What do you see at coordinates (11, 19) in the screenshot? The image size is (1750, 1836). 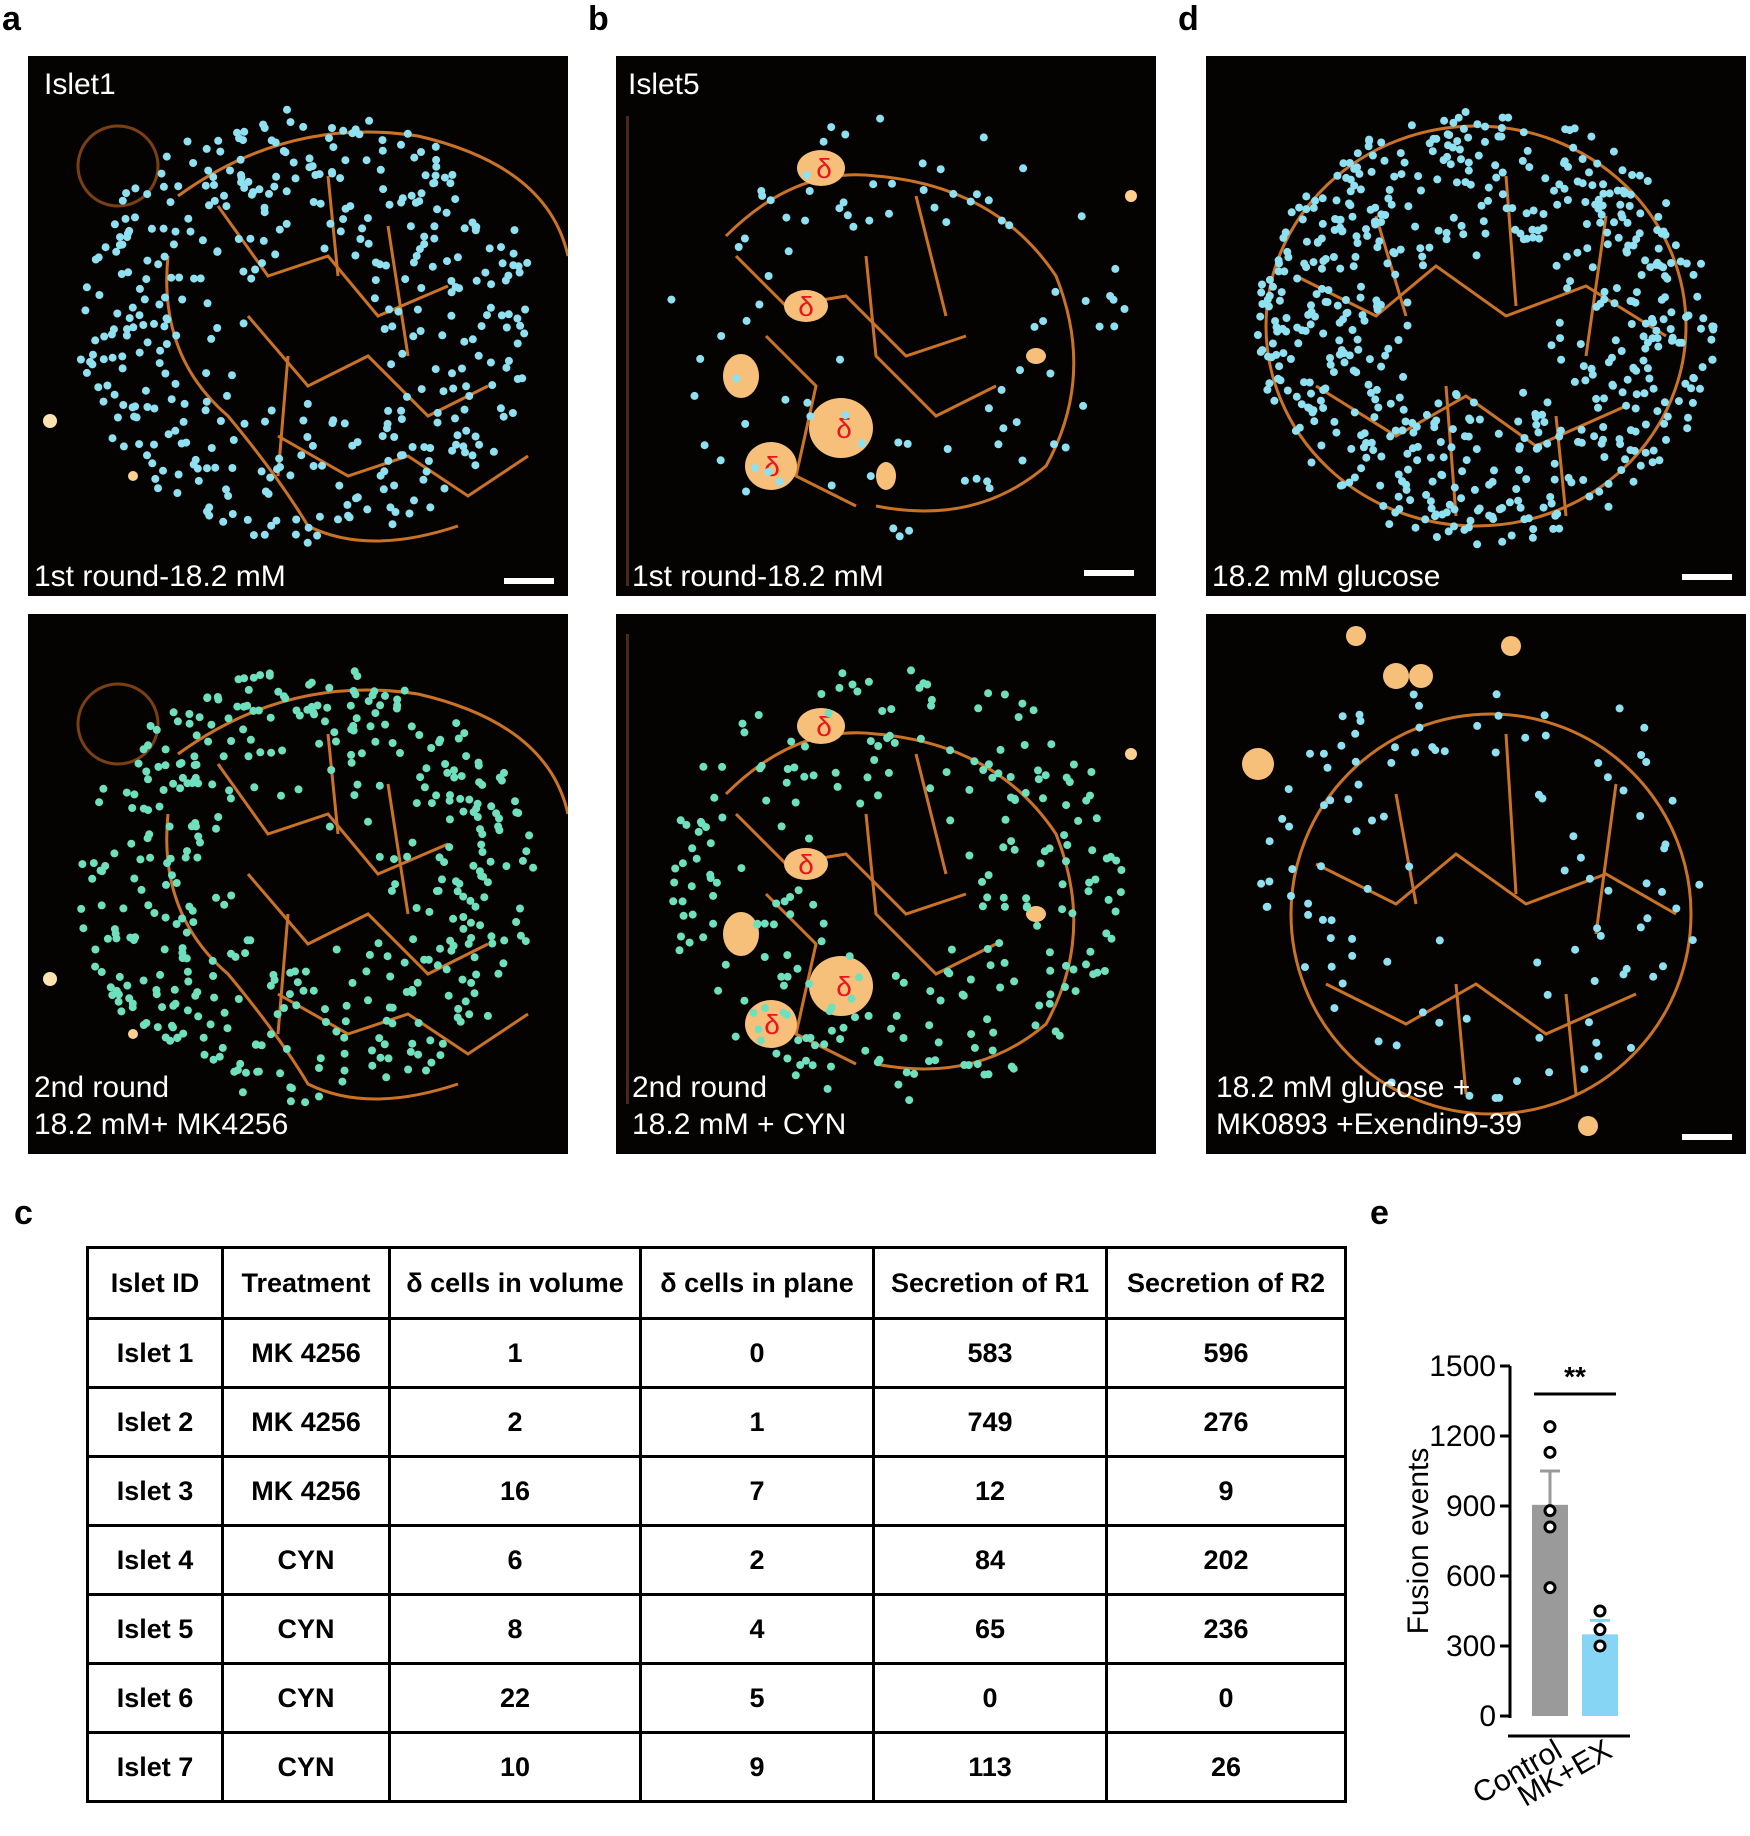 I see `panel-letter-a: a` at bounding box center [11, 19].